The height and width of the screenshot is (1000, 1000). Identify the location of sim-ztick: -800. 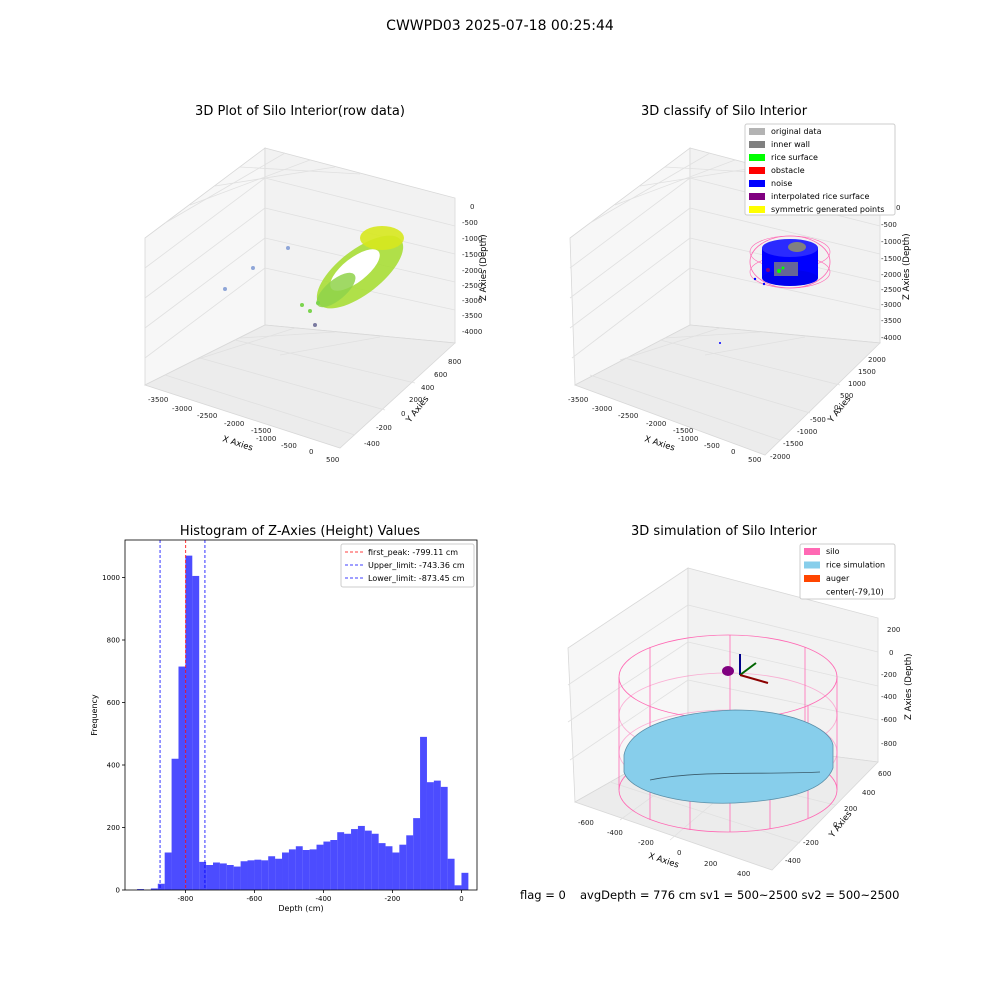
(889, 744).